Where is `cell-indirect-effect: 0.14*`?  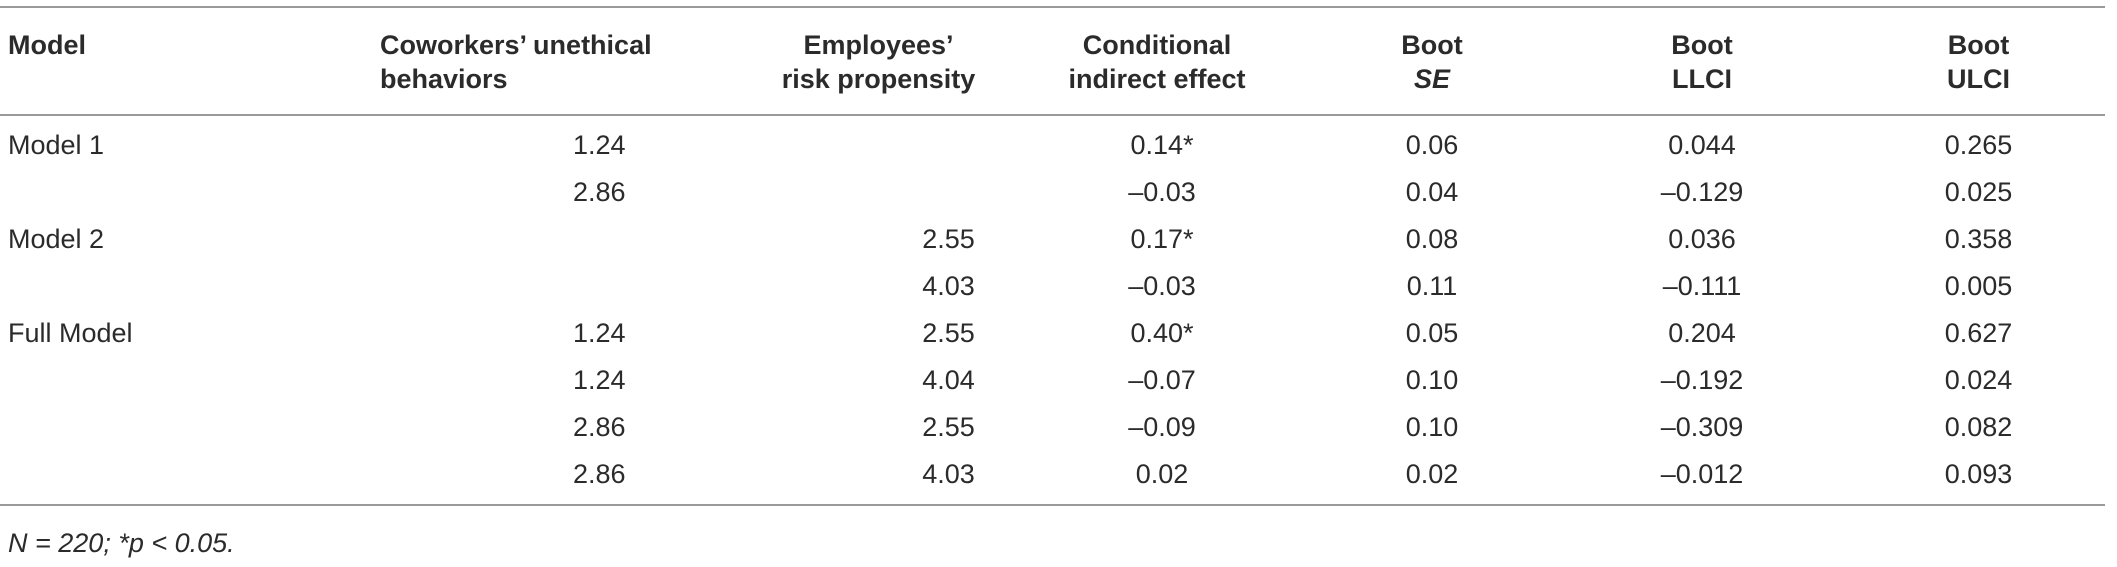
cell-indirect-effect: 0.14* is located at coordinates (1162, 145).